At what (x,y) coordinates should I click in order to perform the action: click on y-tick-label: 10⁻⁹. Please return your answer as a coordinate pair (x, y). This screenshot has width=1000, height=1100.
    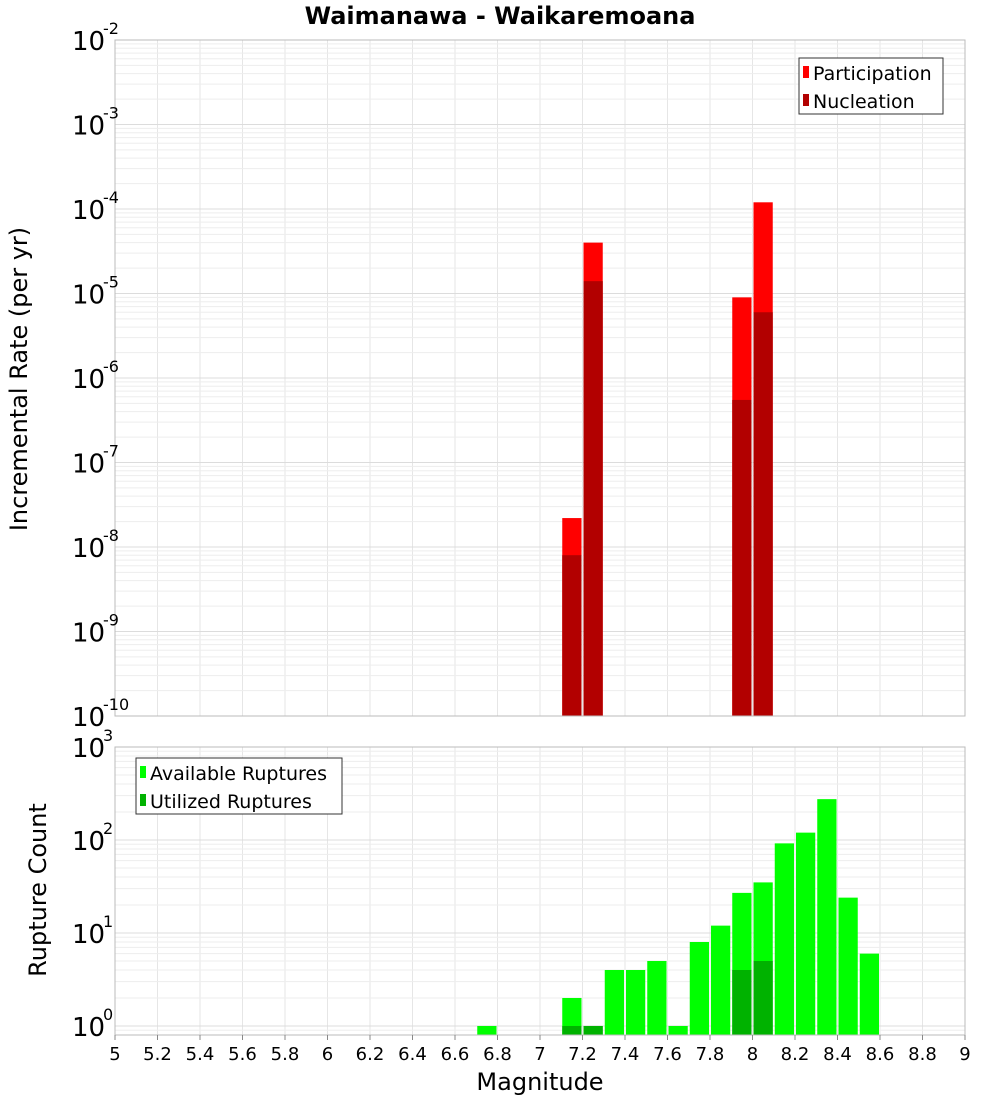
    Looking at the image, I should click on (95, 630).